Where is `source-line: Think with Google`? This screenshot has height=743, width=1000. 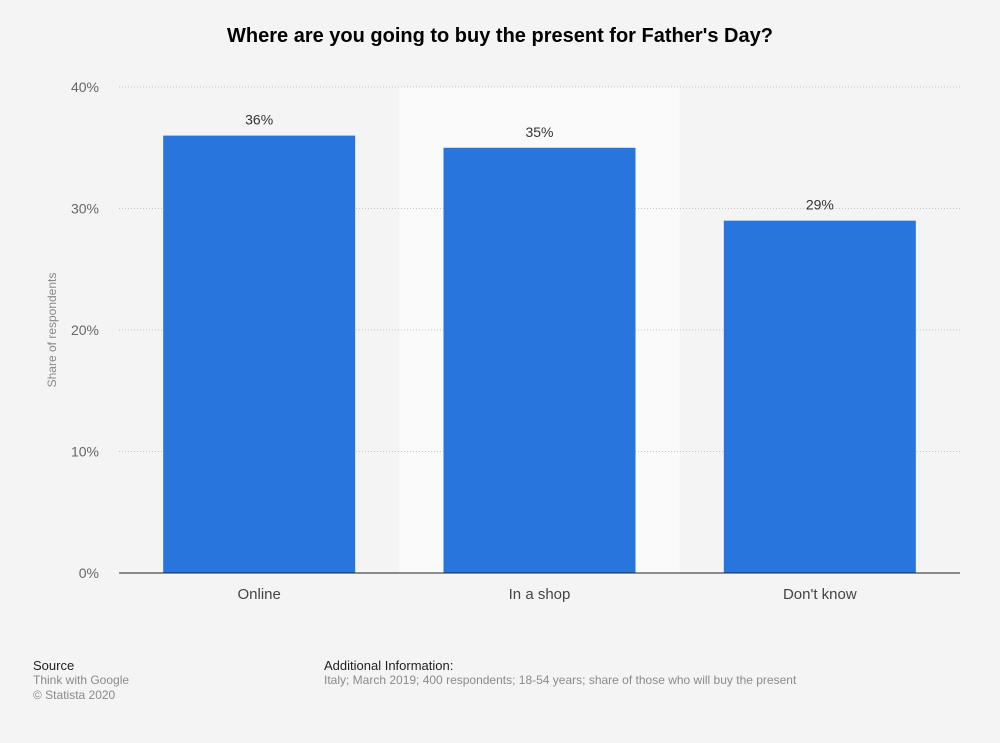
source-line: Think with Google is located at coordinates (81, 680).